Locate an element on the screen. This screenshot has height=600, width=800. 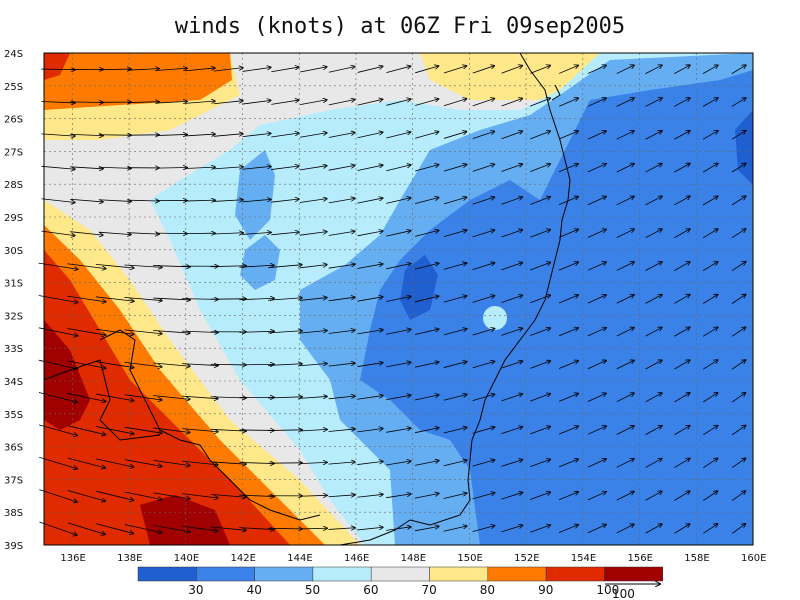
map-title: winds (knots) at 06Z Fri 09sep2005 is located at coordinates (400, 26).